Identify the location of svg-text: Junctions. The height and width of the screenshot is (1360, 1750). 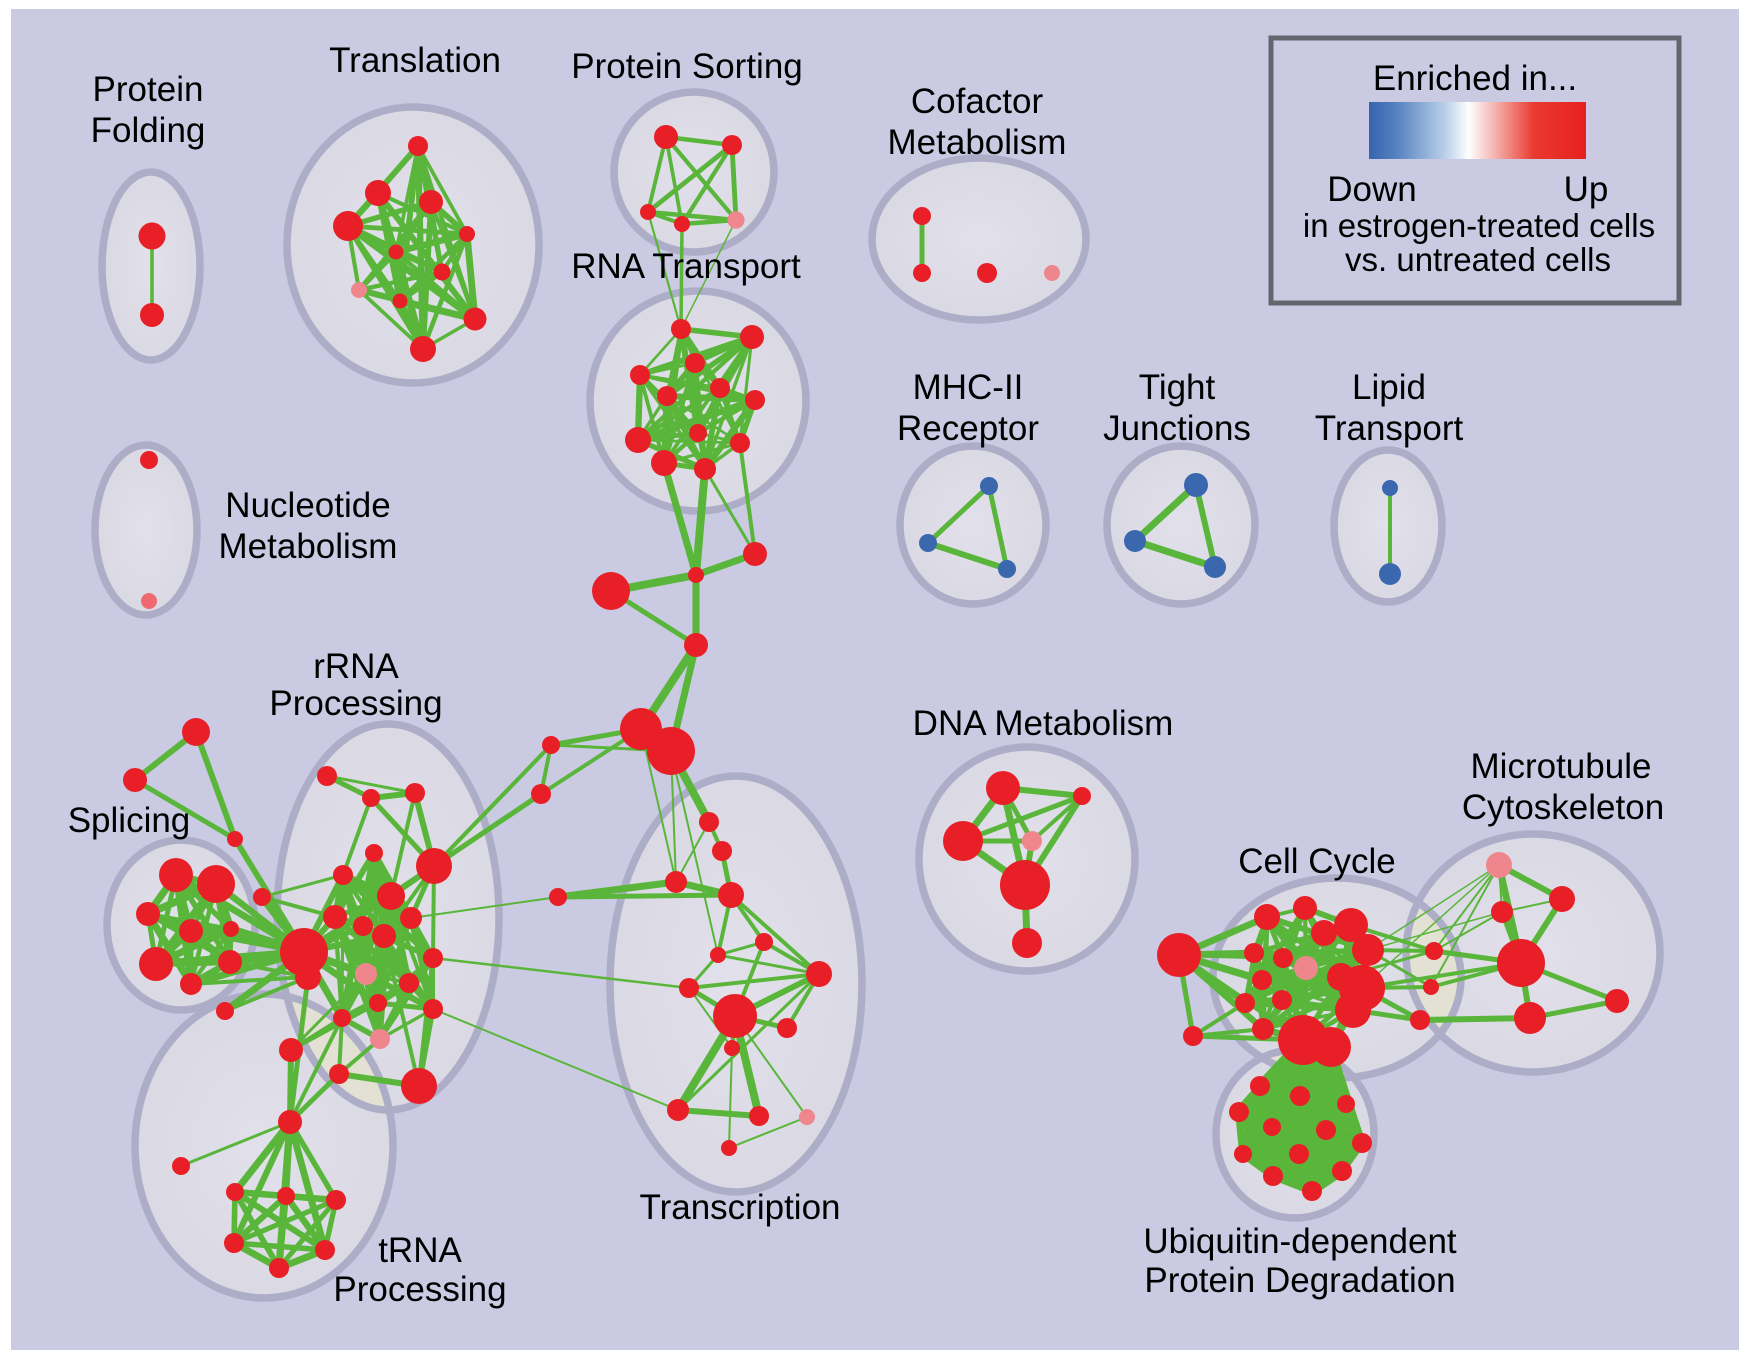
(1177, 428).